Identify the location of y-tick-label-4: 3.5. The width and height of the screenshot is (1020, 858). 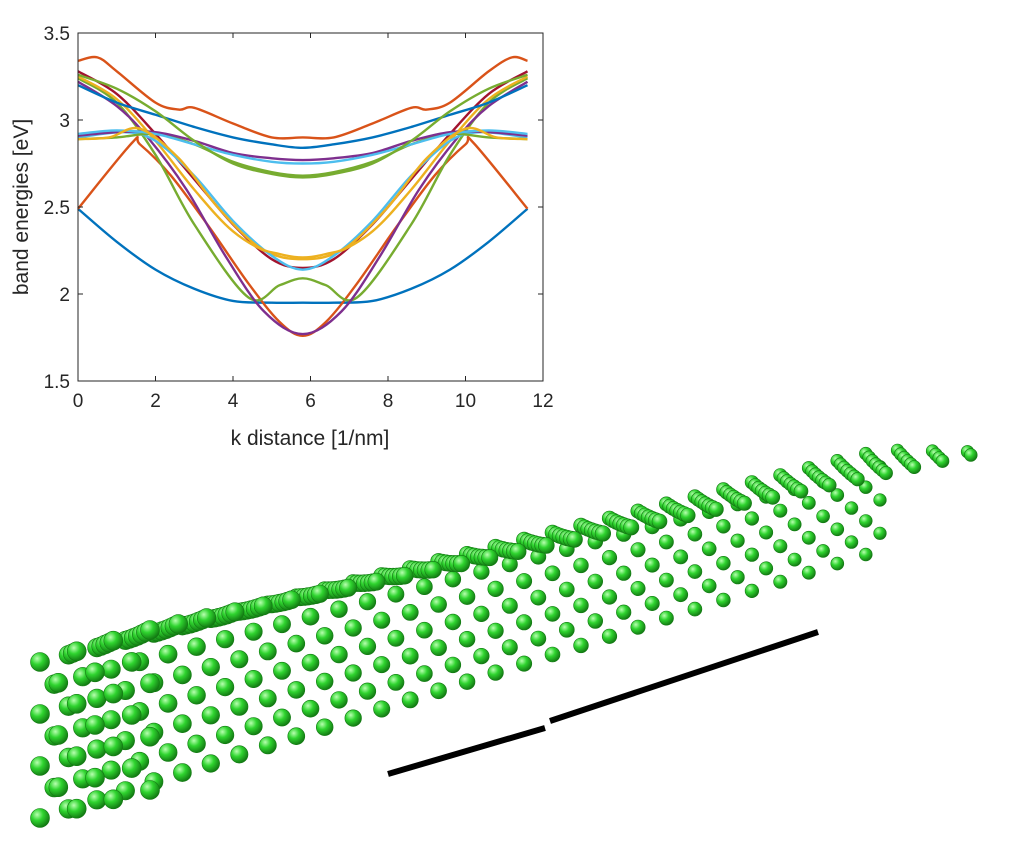
(57, 34).